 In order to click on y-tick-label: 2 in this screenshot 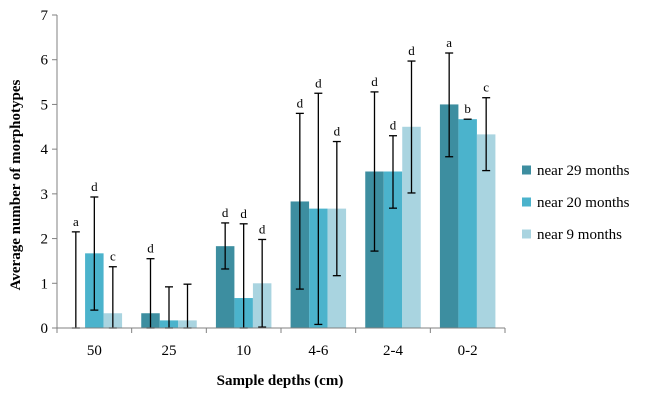, I will do `click(45, 240)`.